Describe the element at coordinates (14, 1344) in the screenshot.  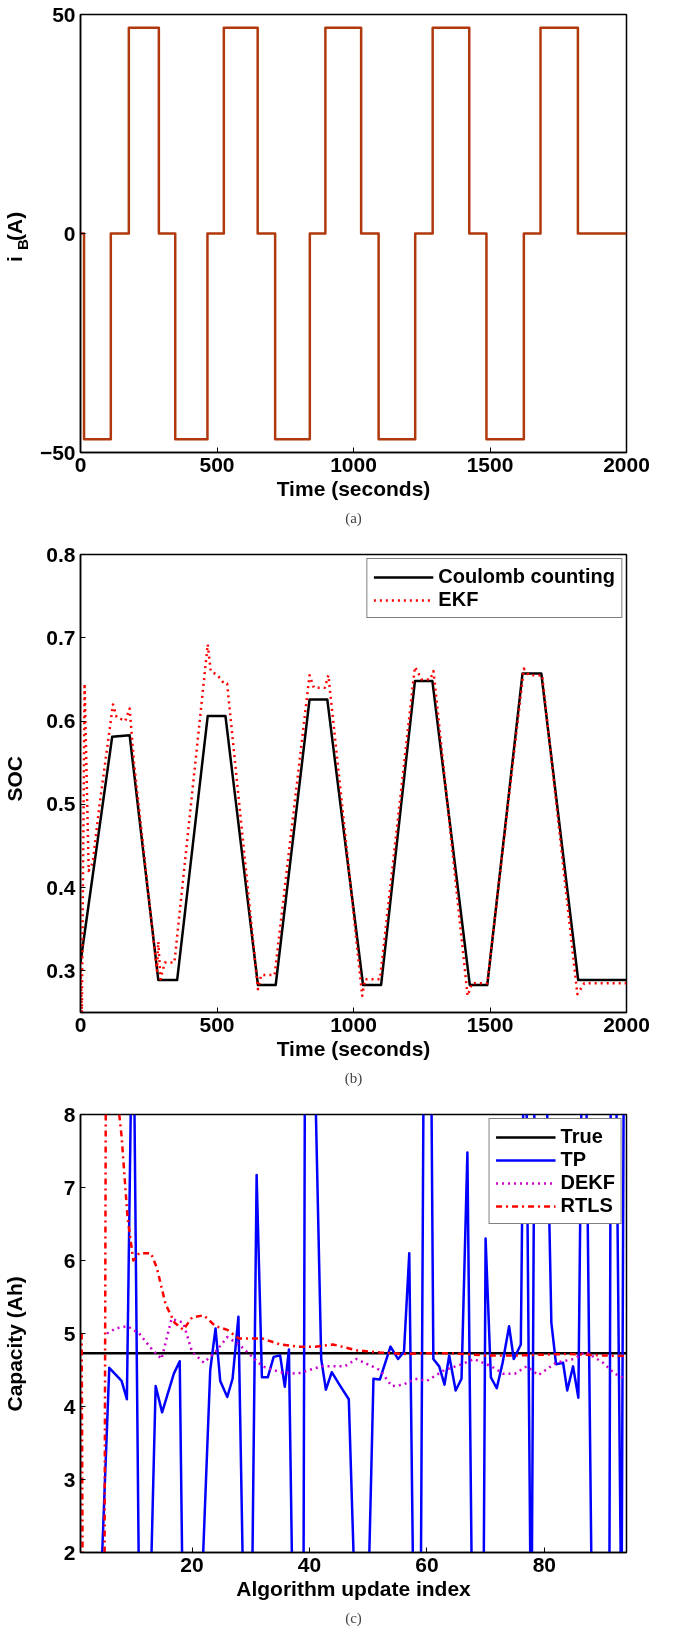
I see `y-axis-title: Capacity (Ah)` at that location.